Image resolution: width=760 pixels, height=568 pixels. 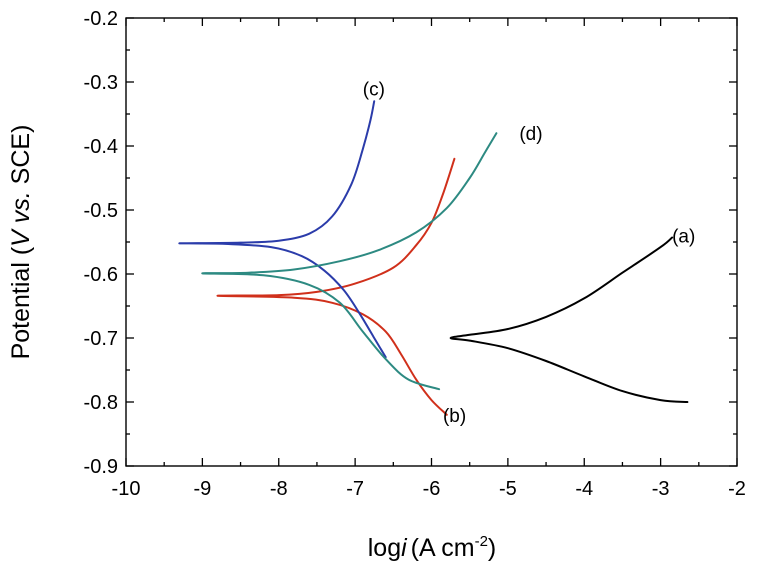 I want to click on y-tick-label: -0.2, so click(x=101, y=19).